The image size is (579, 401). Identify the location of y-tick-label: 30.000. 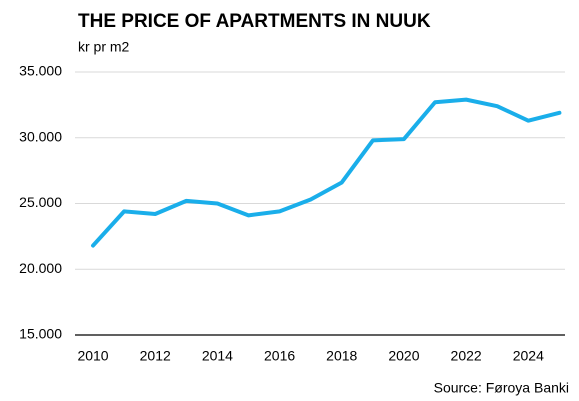
(40, 136).